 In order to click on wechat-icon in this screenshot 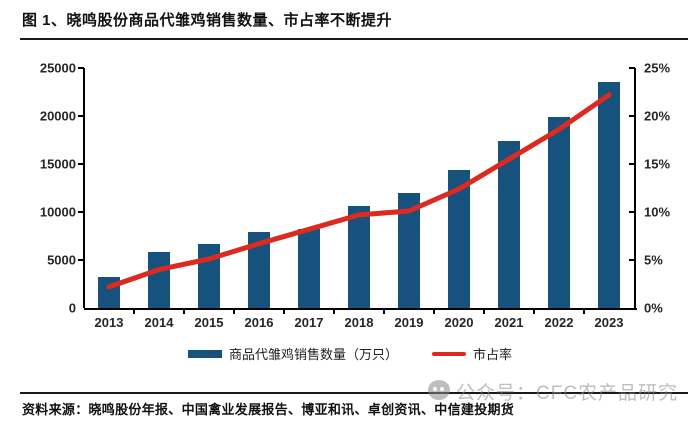, I will do `click(440, 391)`.